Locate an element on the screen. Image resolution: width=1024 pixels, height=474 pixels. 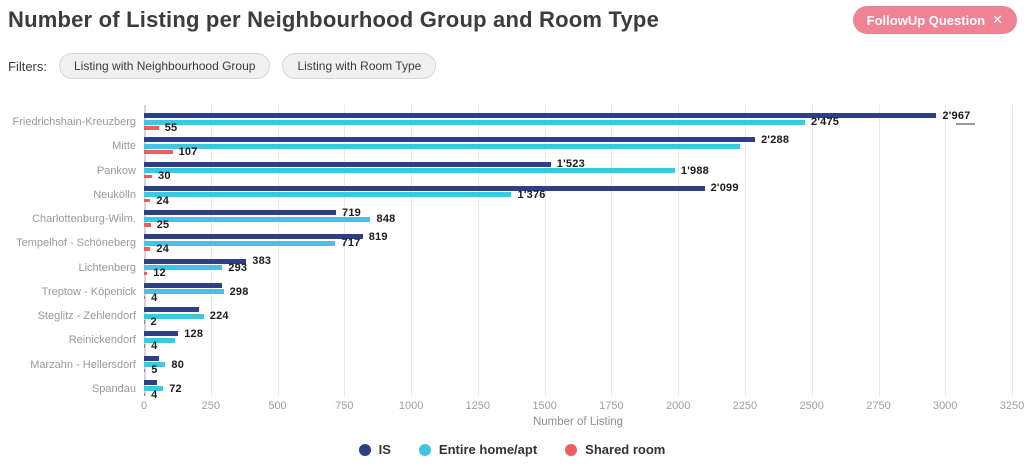
bar-value-label: 2'099 is located at coordinates (724, 188).